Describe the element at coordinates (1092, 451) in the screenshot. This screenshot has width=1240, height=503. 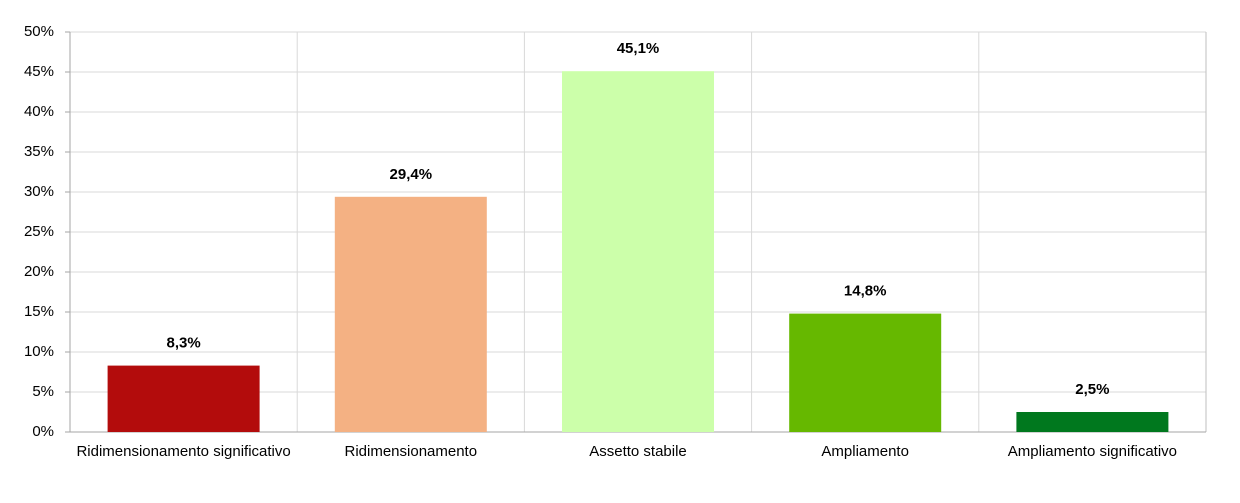
I see `x-tick-label: Ampliamento significativo` at that location.